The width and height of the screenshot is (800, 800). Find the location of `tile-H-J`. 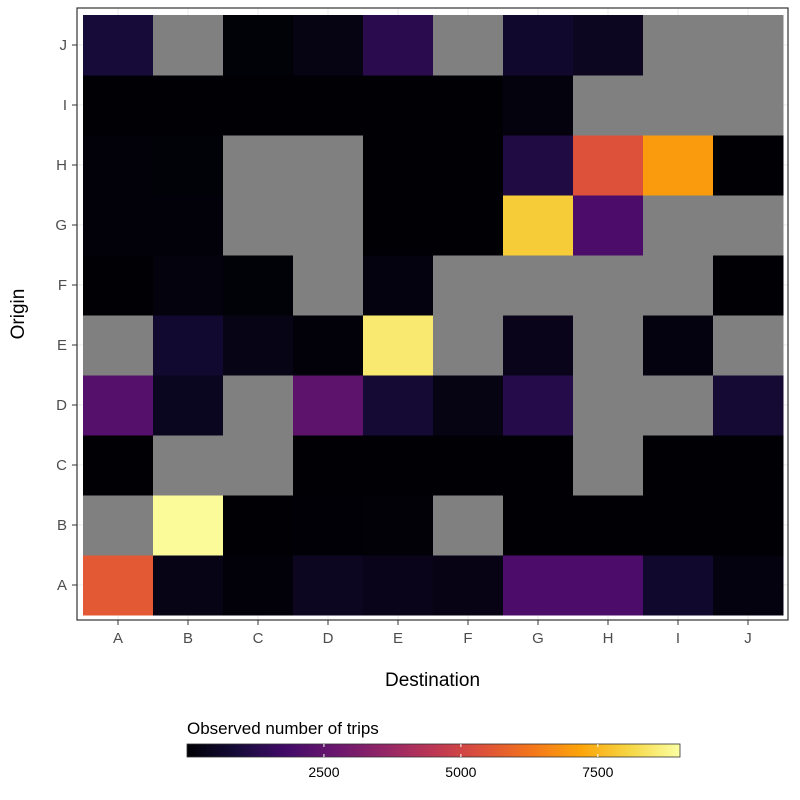

tile-H-J is located at coordinates (748, 165).